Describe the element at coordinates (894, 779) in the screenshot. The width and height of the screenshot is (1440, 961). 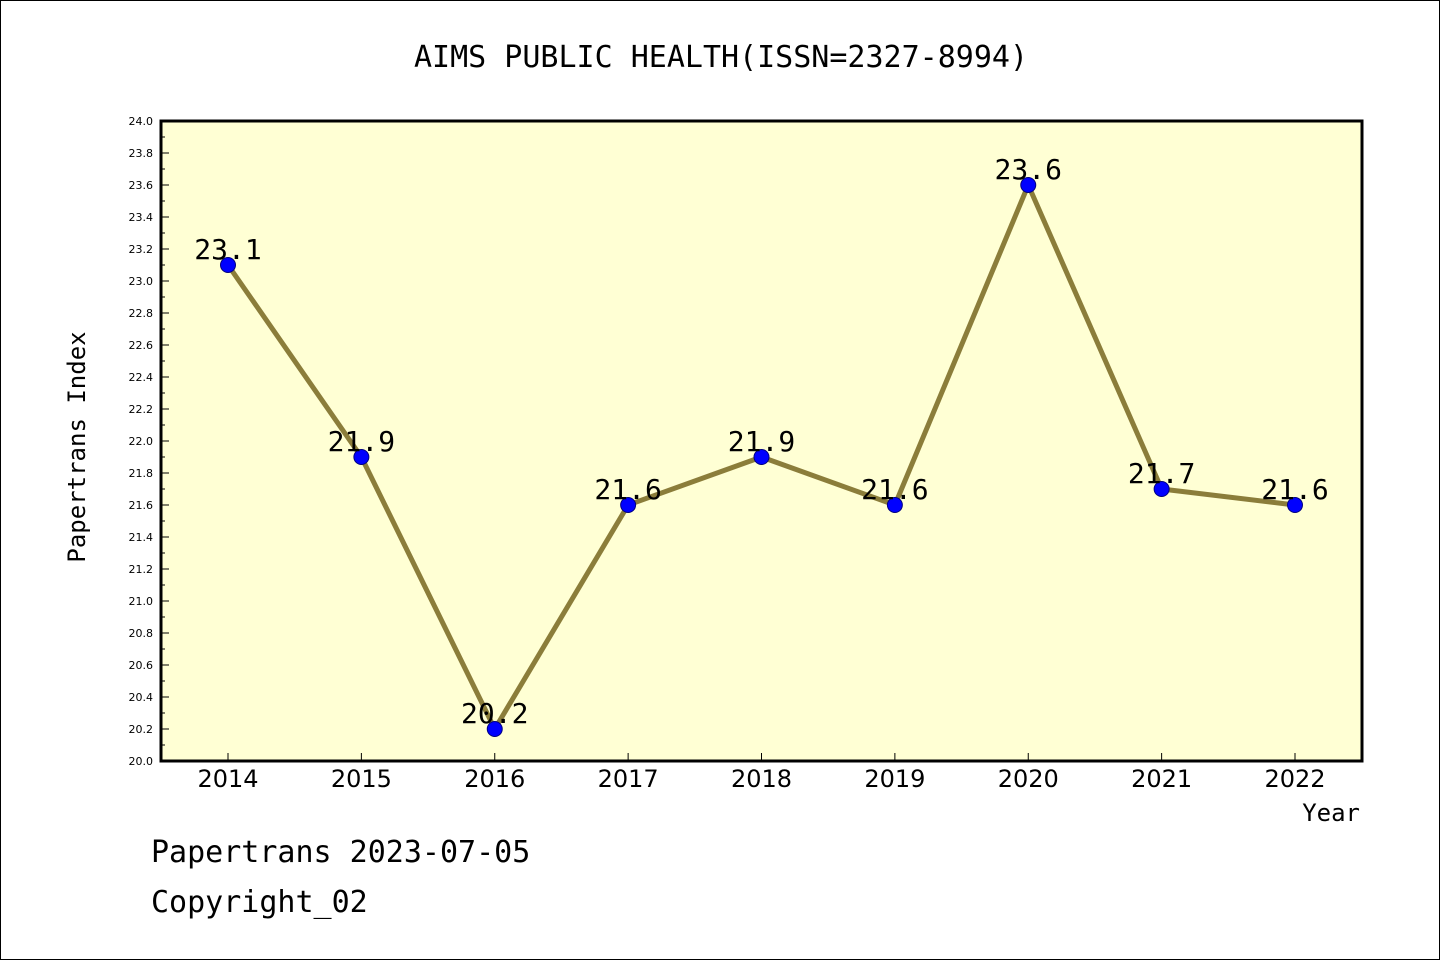
I see `x-tick-label: 2019` at that location.